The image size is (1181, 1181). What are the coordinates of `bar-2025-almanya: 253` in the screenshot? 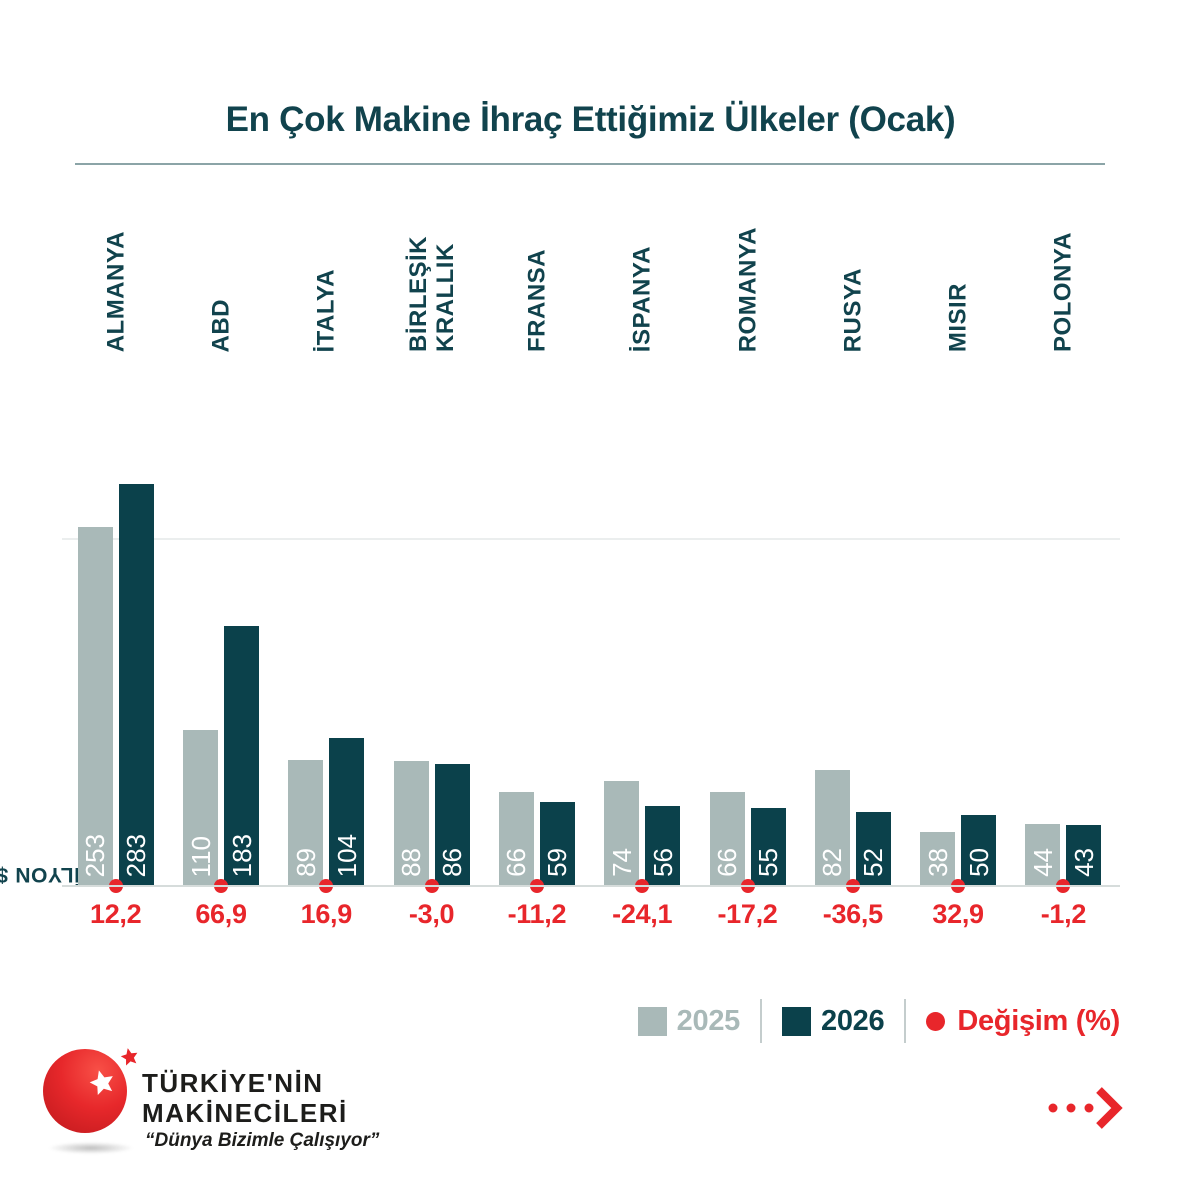 It's located at (95, 706).